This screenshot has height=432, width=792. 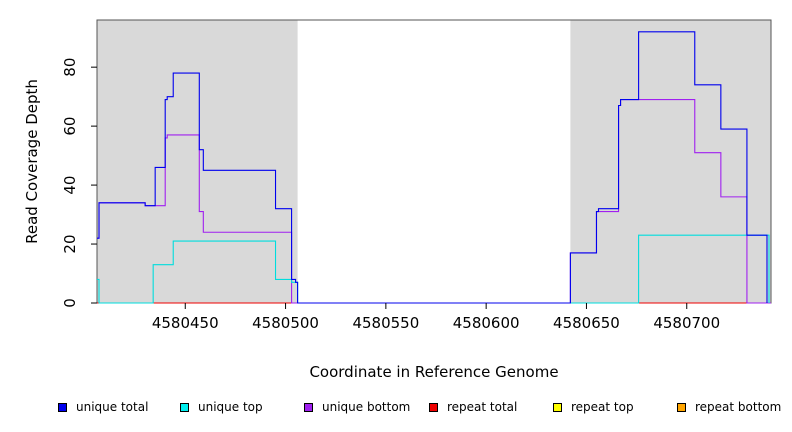 I want to click on legend-label: repeat top, so click(x=602, y=407).